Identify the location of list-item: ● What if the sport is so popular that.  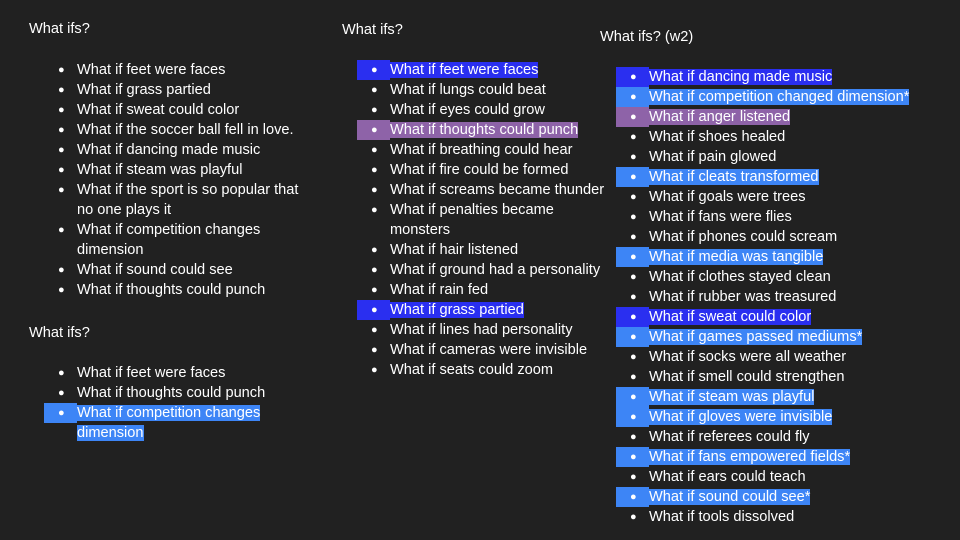
(178, 190).